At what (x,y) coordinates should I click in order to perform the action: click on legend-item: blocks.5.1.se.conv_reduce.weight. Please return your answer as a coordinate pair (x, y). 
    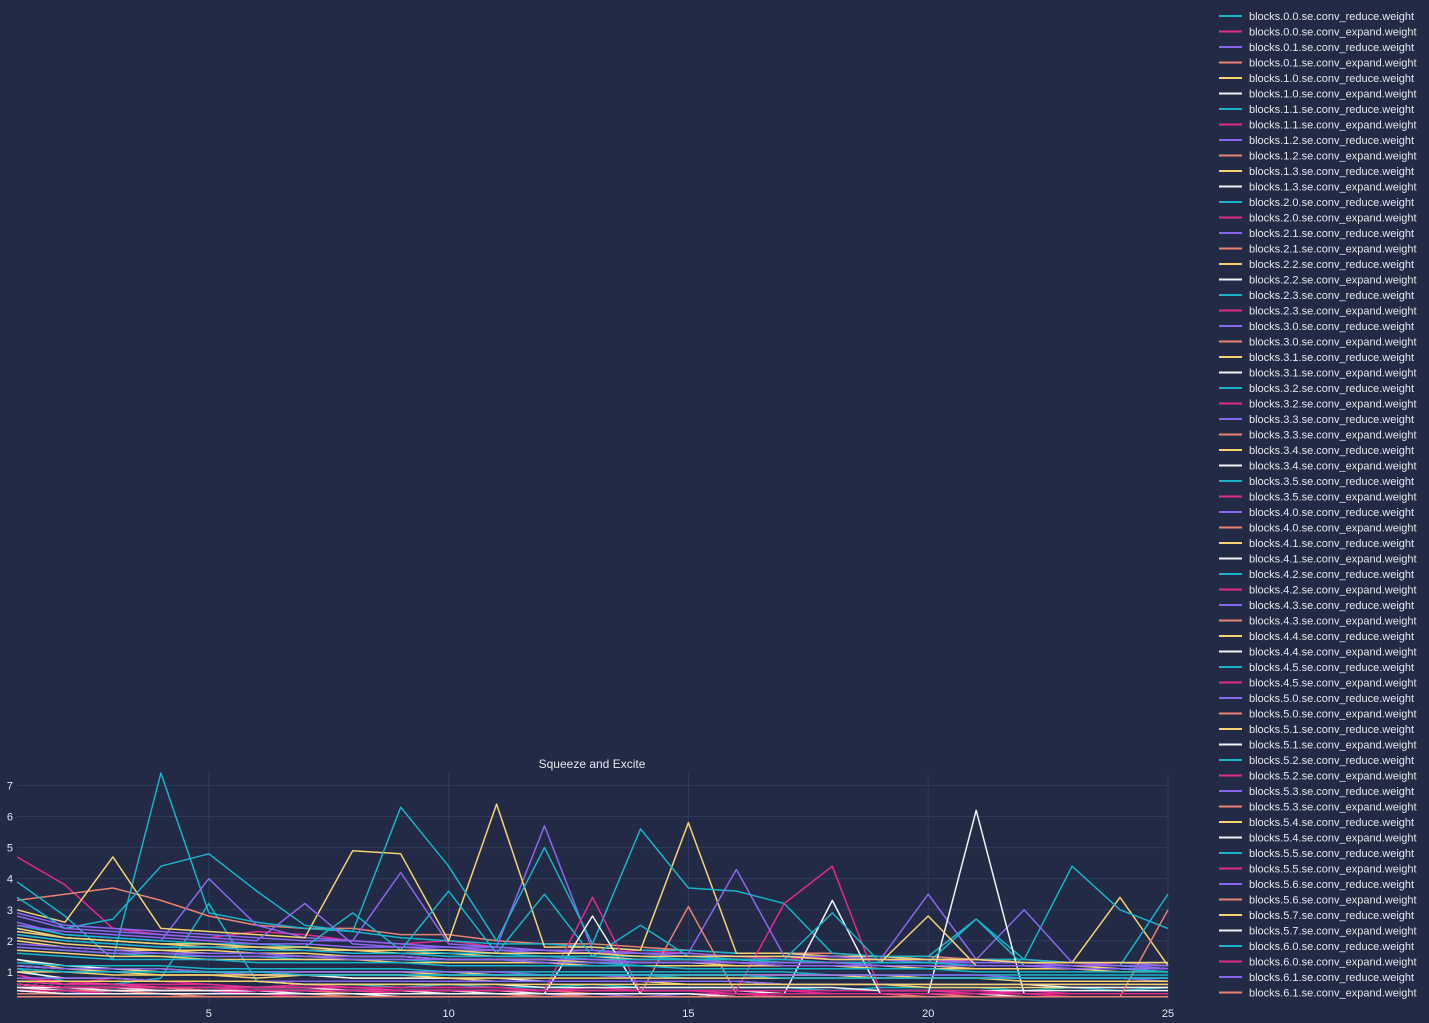
    Looking at the image, I should click on (1316, 730).